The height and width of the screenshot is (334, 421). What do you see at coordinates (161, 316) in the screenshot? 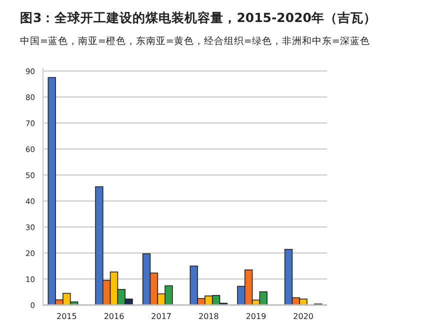
I see `x-tick-label: 2017` at bounding box center [161, 316].